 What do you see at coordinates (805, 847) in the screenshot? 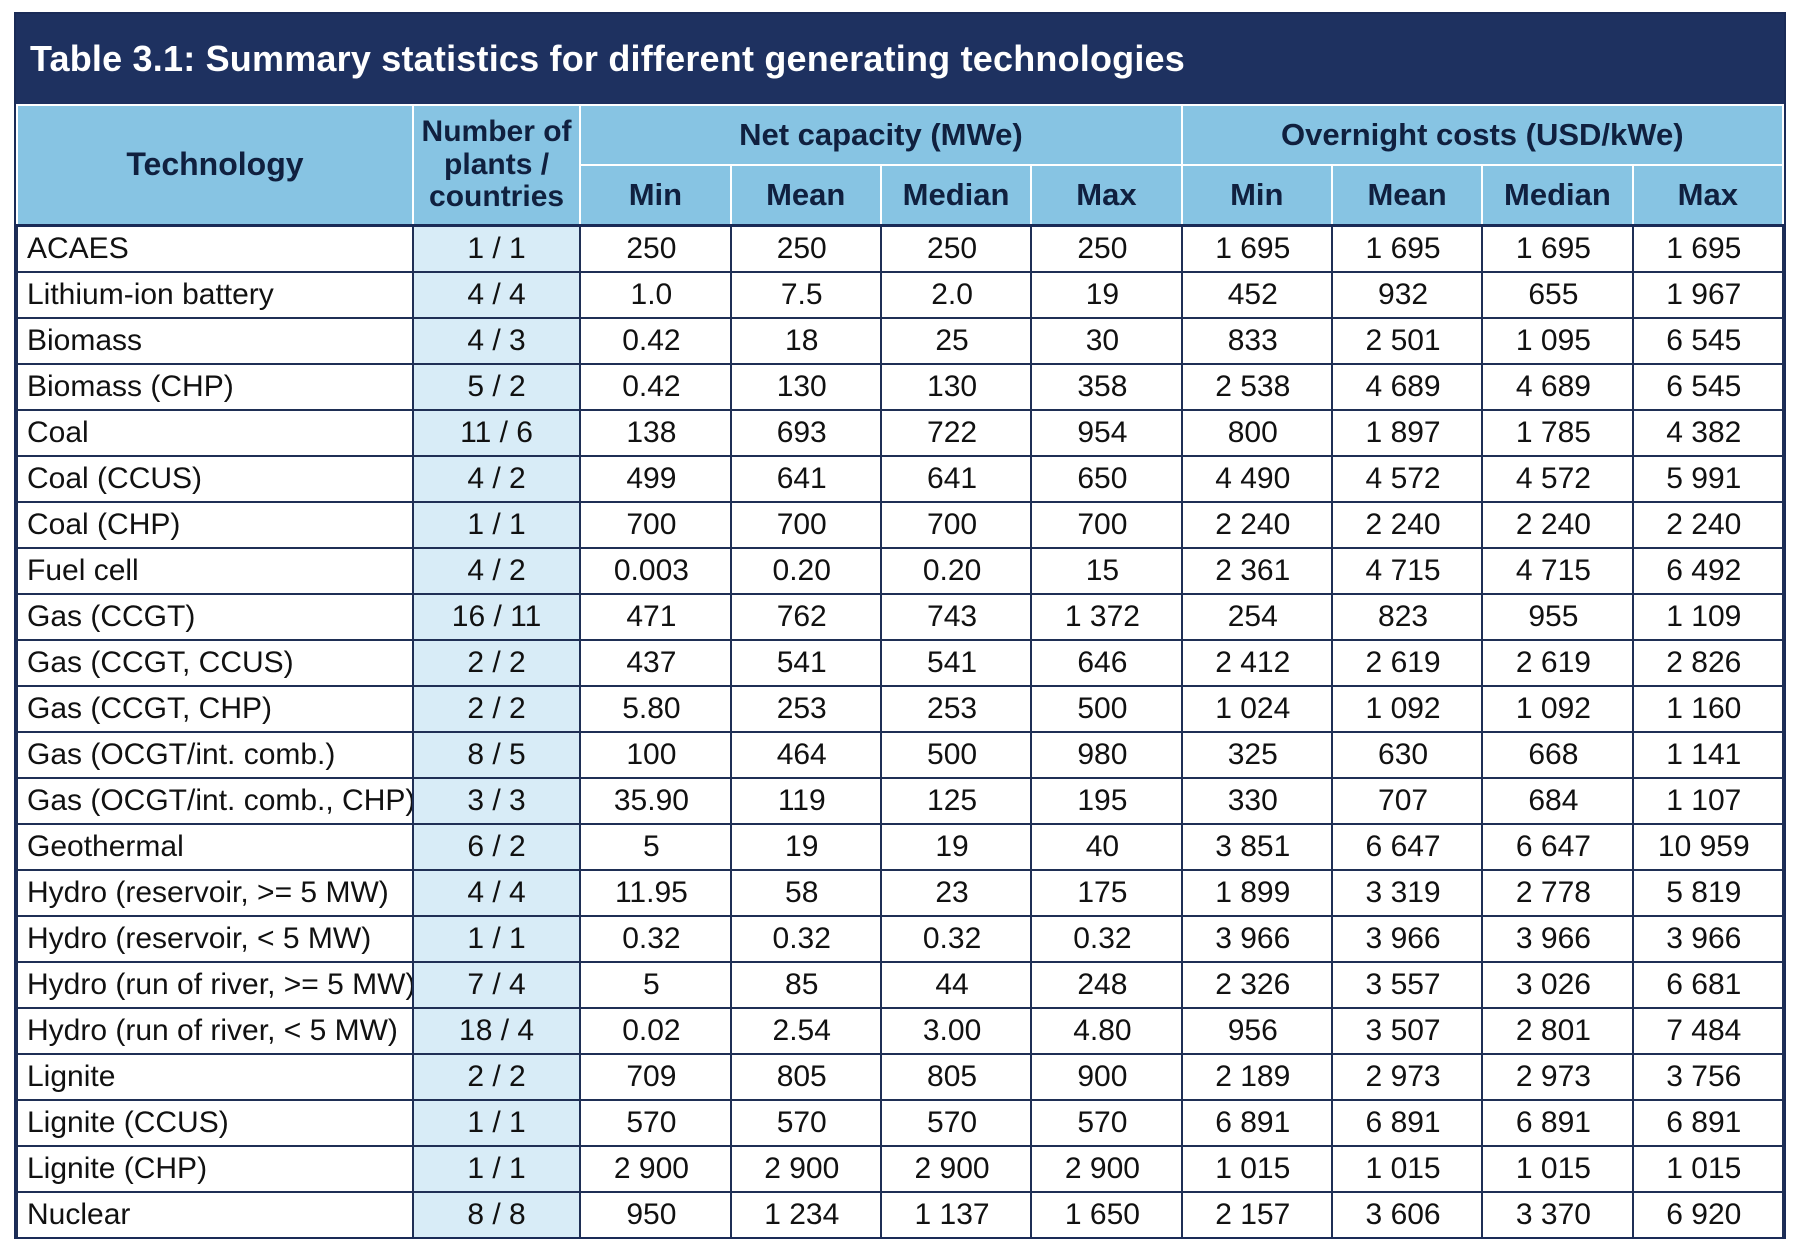
I see `cell-capacity-mean: 19` at bounding box center [805, 847].